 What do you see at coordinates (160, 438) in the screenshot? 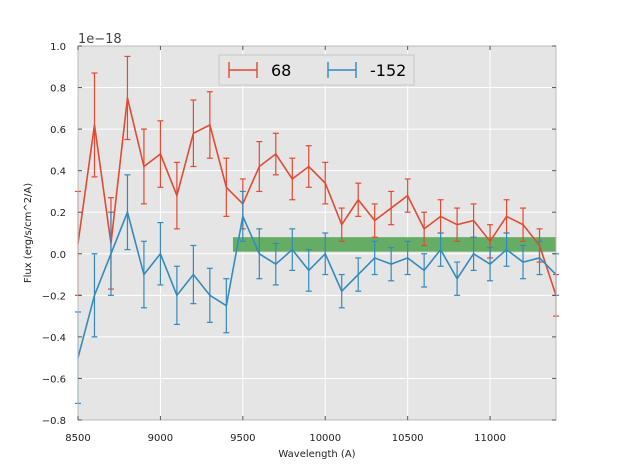
I see `x-tick-label: 9000` at bounding box center [160, 438].